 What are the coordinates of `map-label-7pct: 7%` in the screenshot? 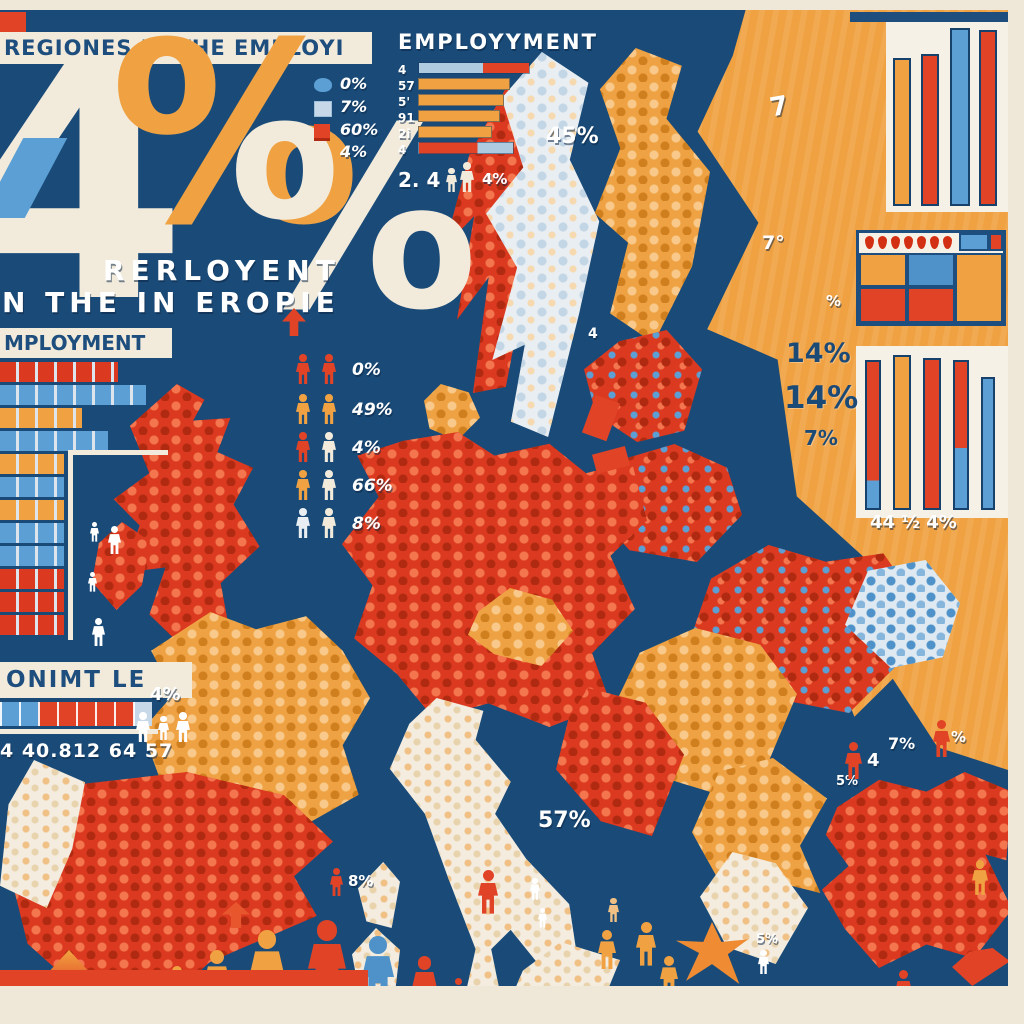 It's located at (821, 438).